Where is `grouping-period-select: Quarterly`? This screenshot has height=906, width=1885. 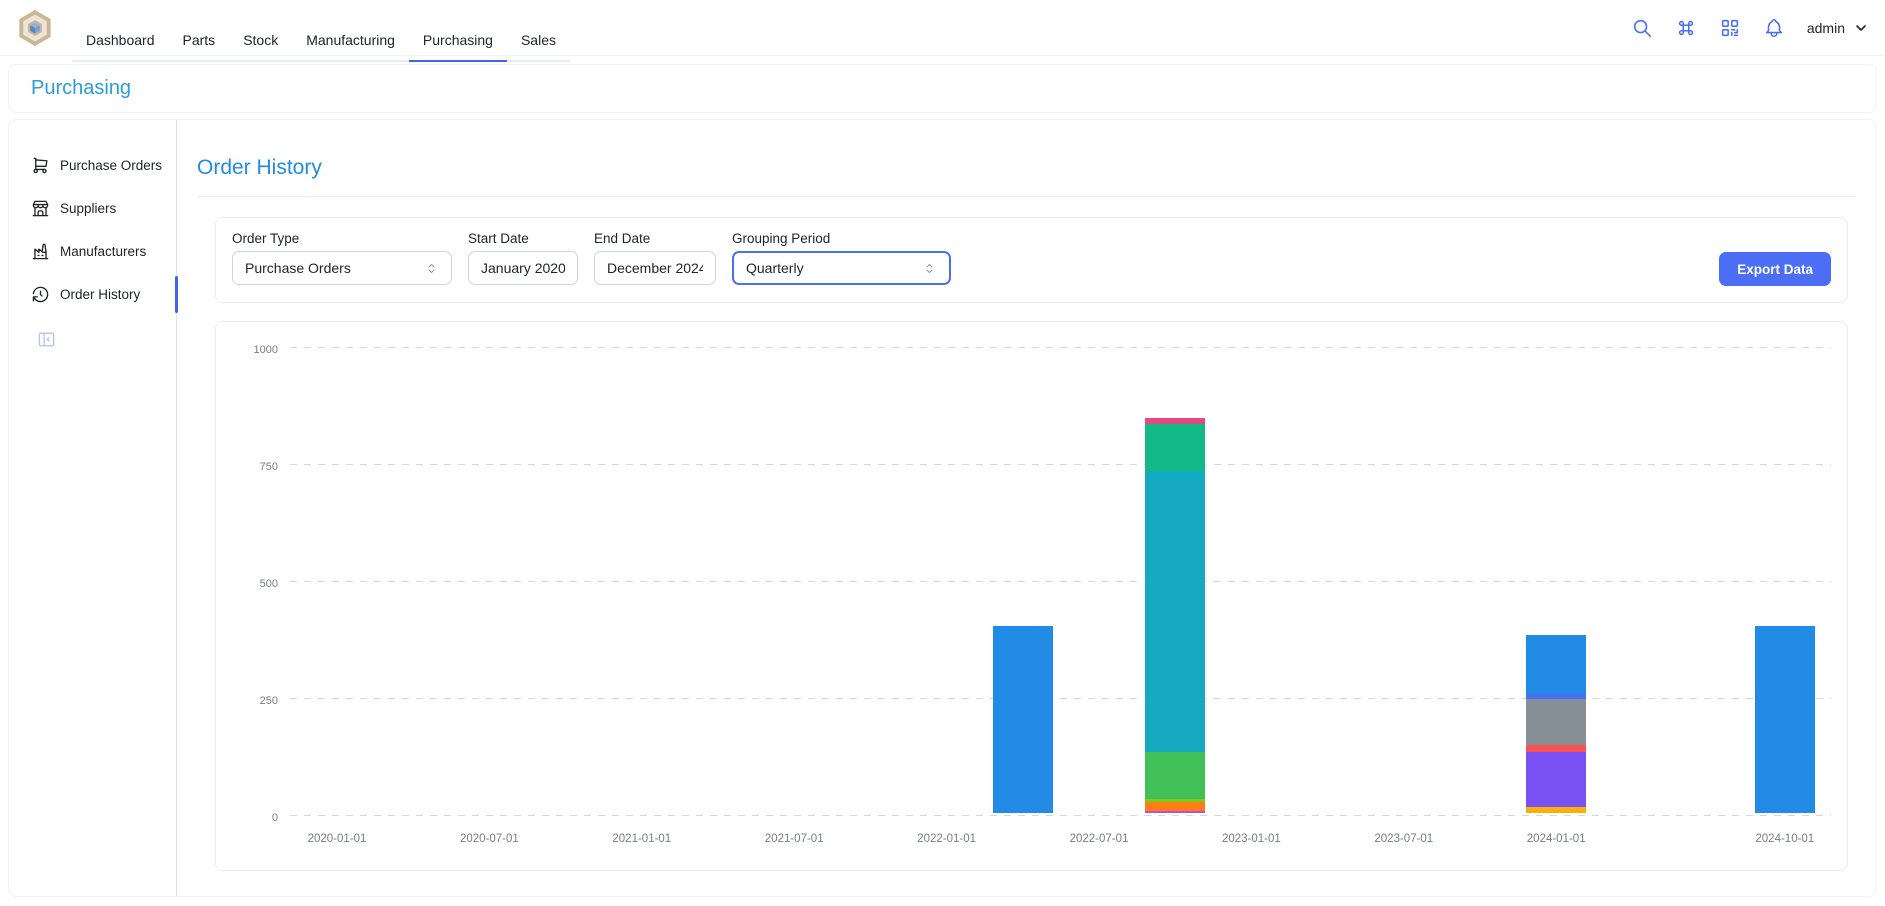 grouping-period-select: Quarterly is located at coordinates (841, 268).